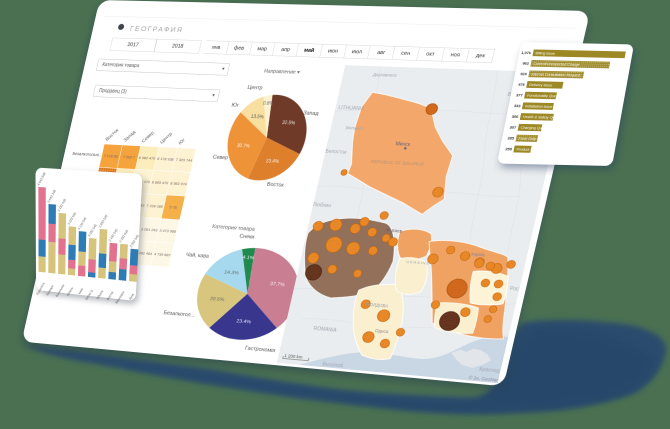 The width and height of the screenshot is (670, 429). Describe the element at coordinates (233, 228) in the screenshot. I see `svg-text: Категория товара` at that location.